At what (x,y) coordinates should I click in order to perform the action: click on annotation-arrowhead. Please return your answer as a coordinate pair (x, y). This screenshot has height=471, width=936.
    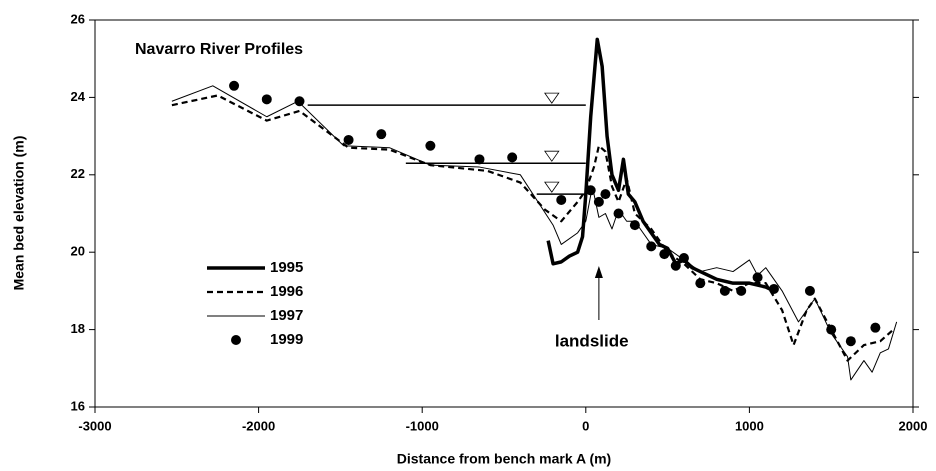
    Looking at the image, I should click on (598, 272).